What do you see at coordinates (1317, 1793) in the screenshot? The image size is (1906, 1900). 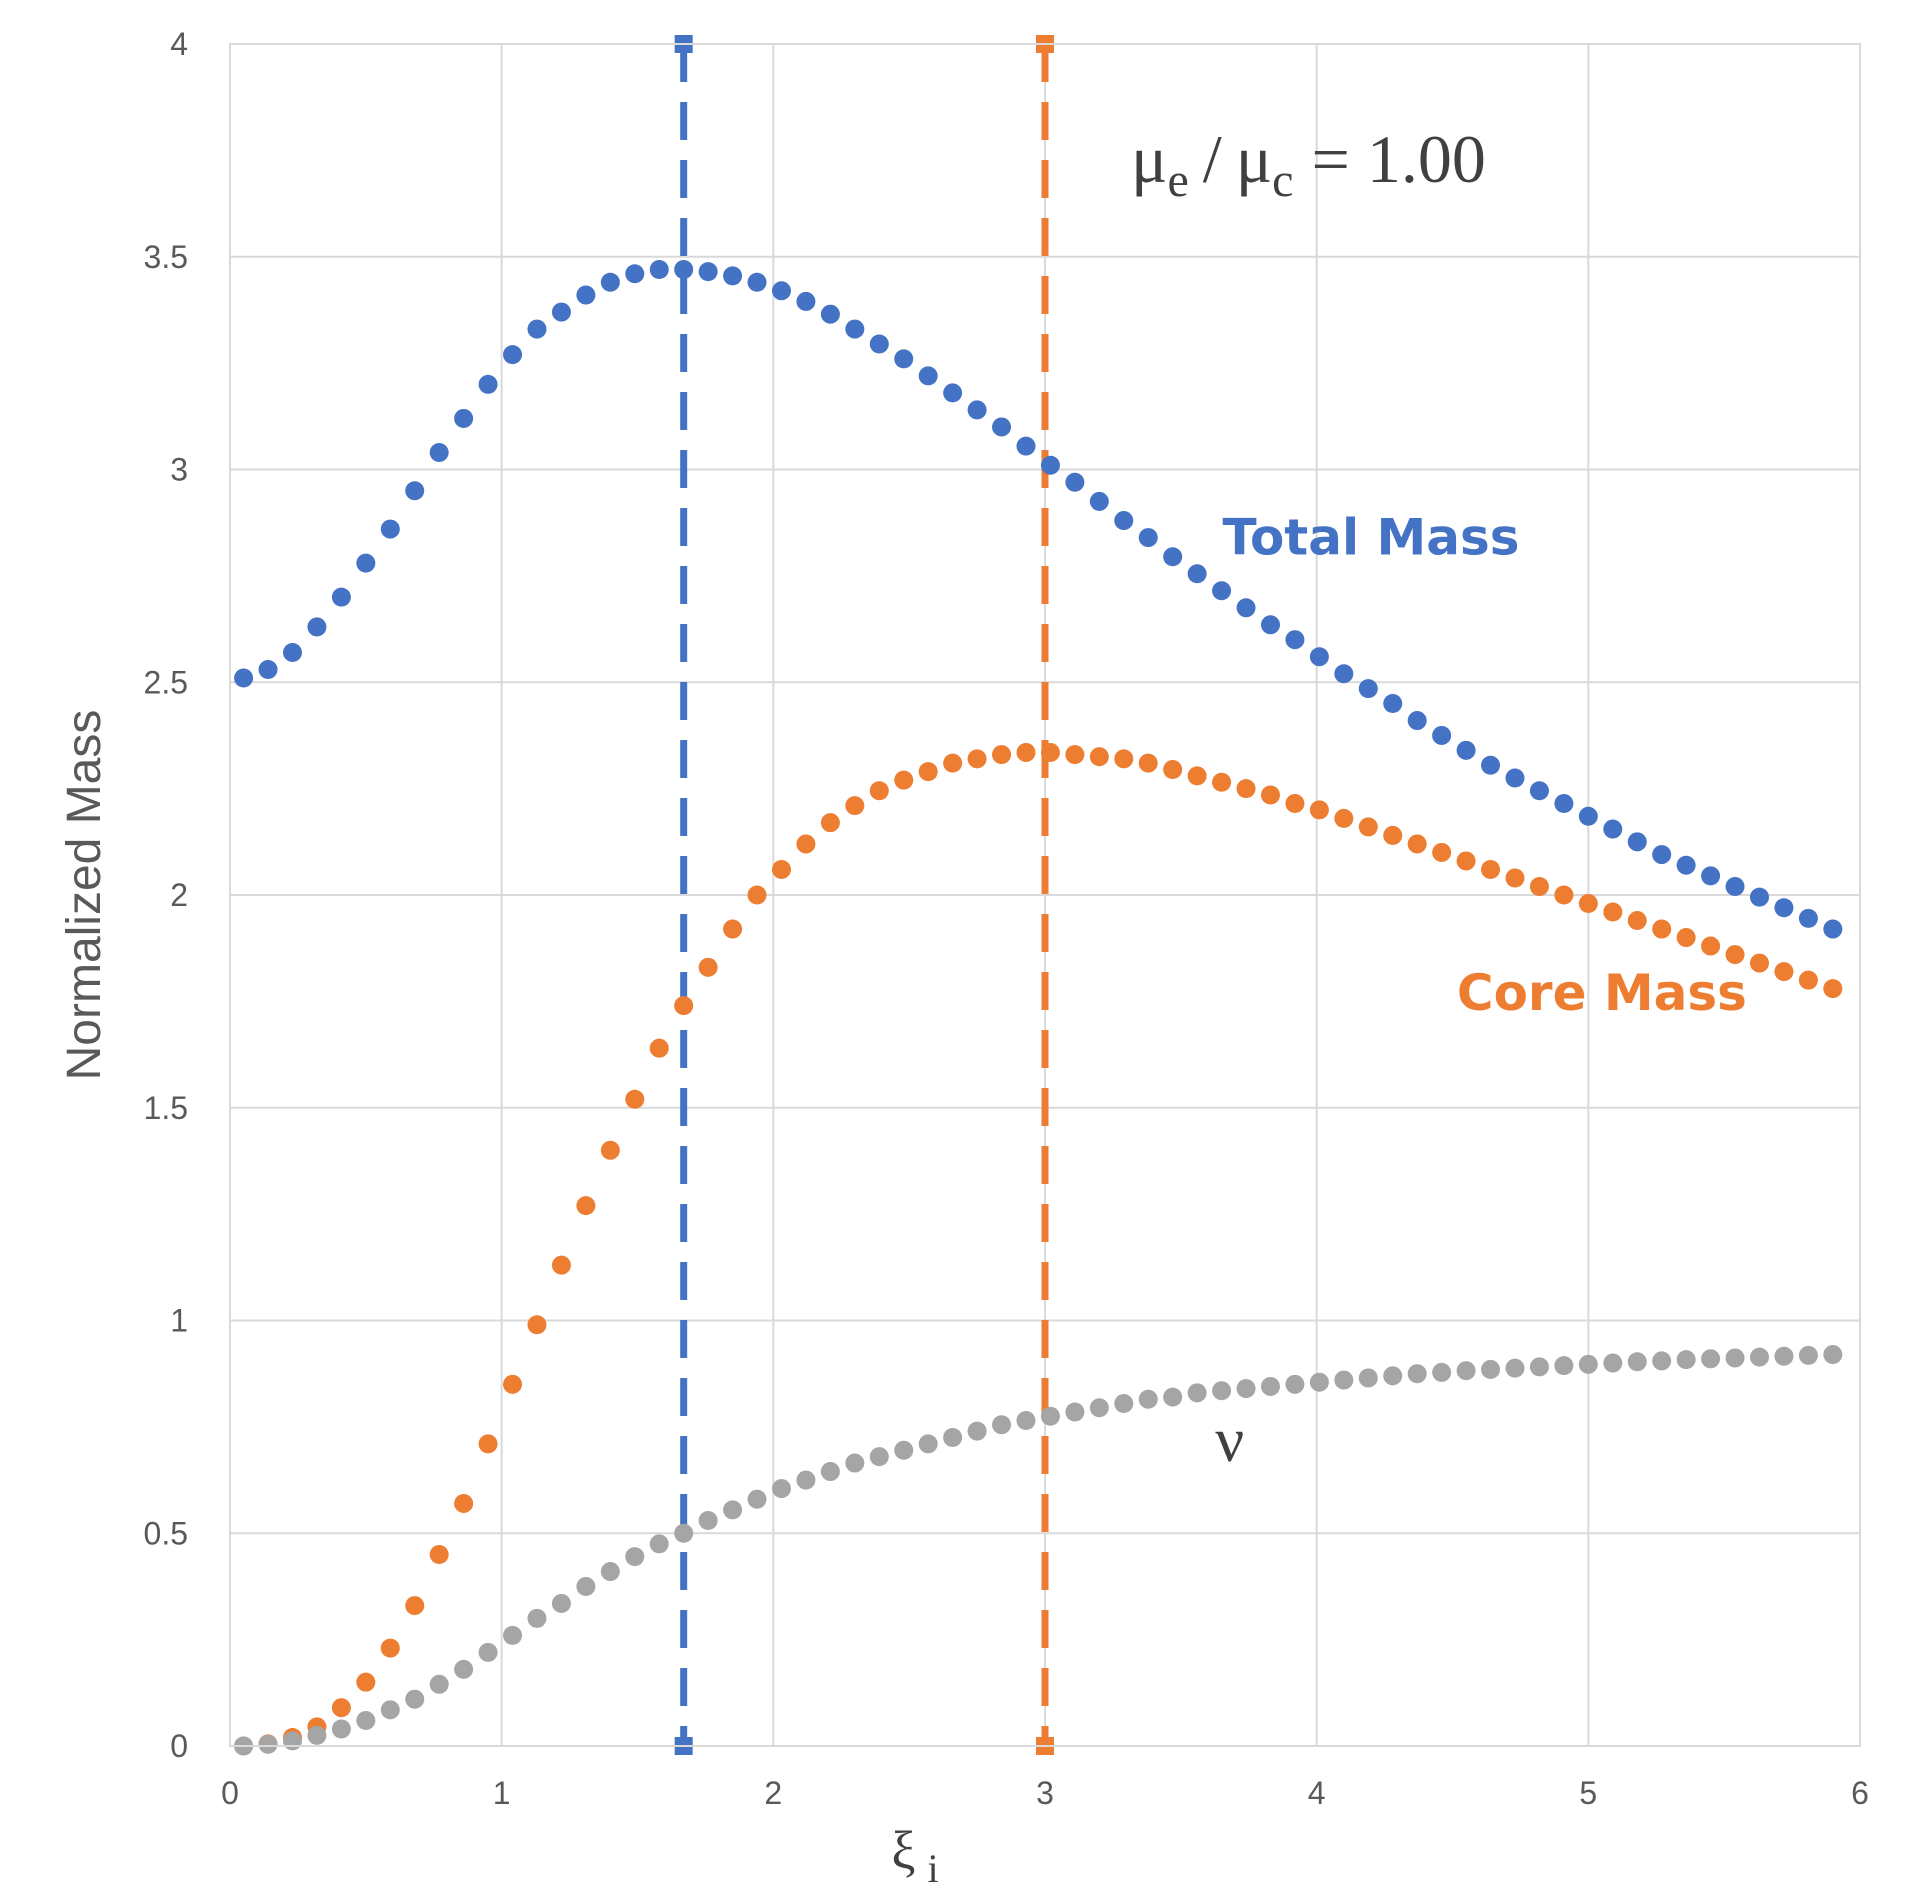 I see `x-tick-label: 4` at bounding box center [1317, 1793].